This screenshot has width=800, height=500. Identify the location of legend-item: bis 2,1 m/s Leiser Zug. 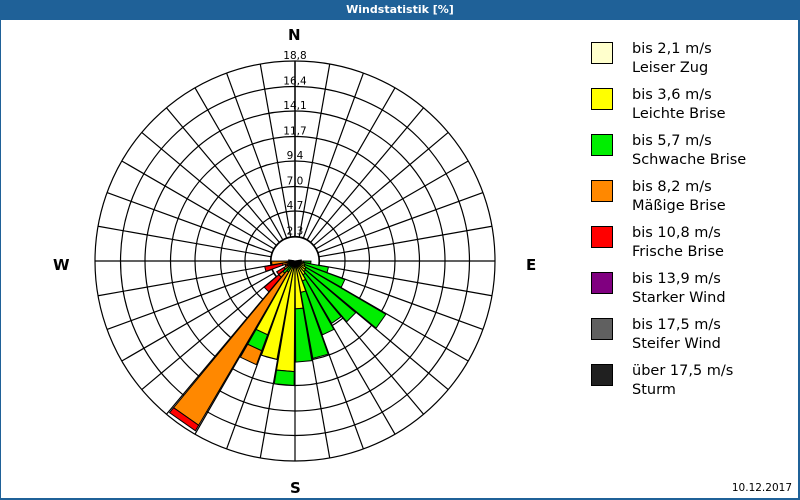
(691, 64).